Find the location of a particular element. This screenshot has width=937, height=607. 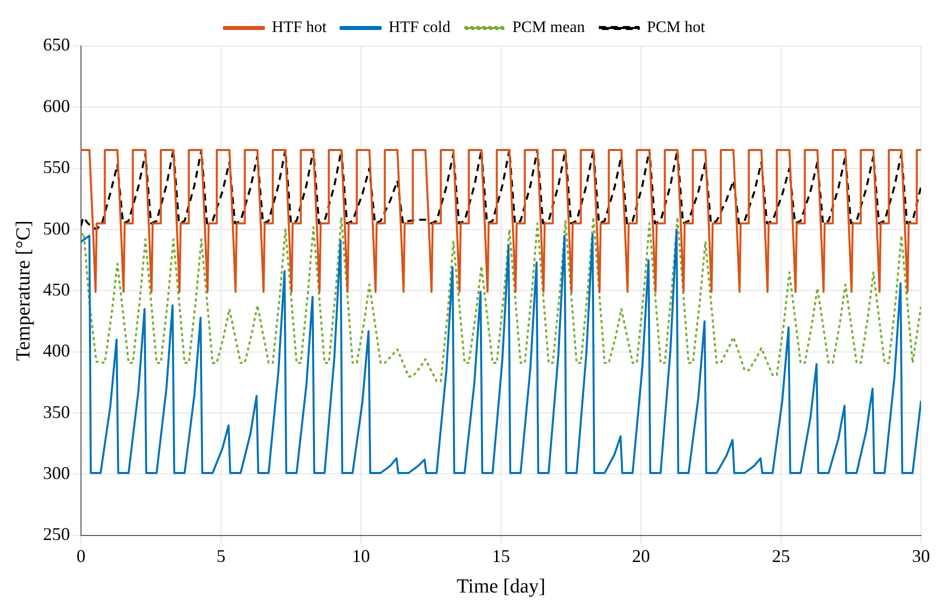

legend-label: PCM hot is located at coordinates (676, 27).